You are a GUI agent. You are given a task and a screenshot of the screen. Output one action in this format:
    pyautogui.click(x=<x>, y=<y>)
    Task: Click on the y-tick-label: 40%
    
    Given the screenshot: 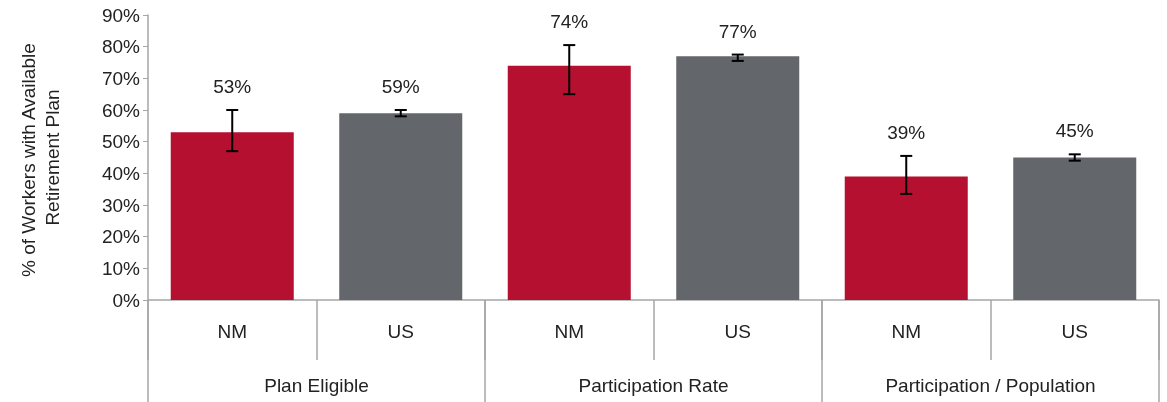 What is the action you would take?
    pyautogui.click(x=121, y=173)
    